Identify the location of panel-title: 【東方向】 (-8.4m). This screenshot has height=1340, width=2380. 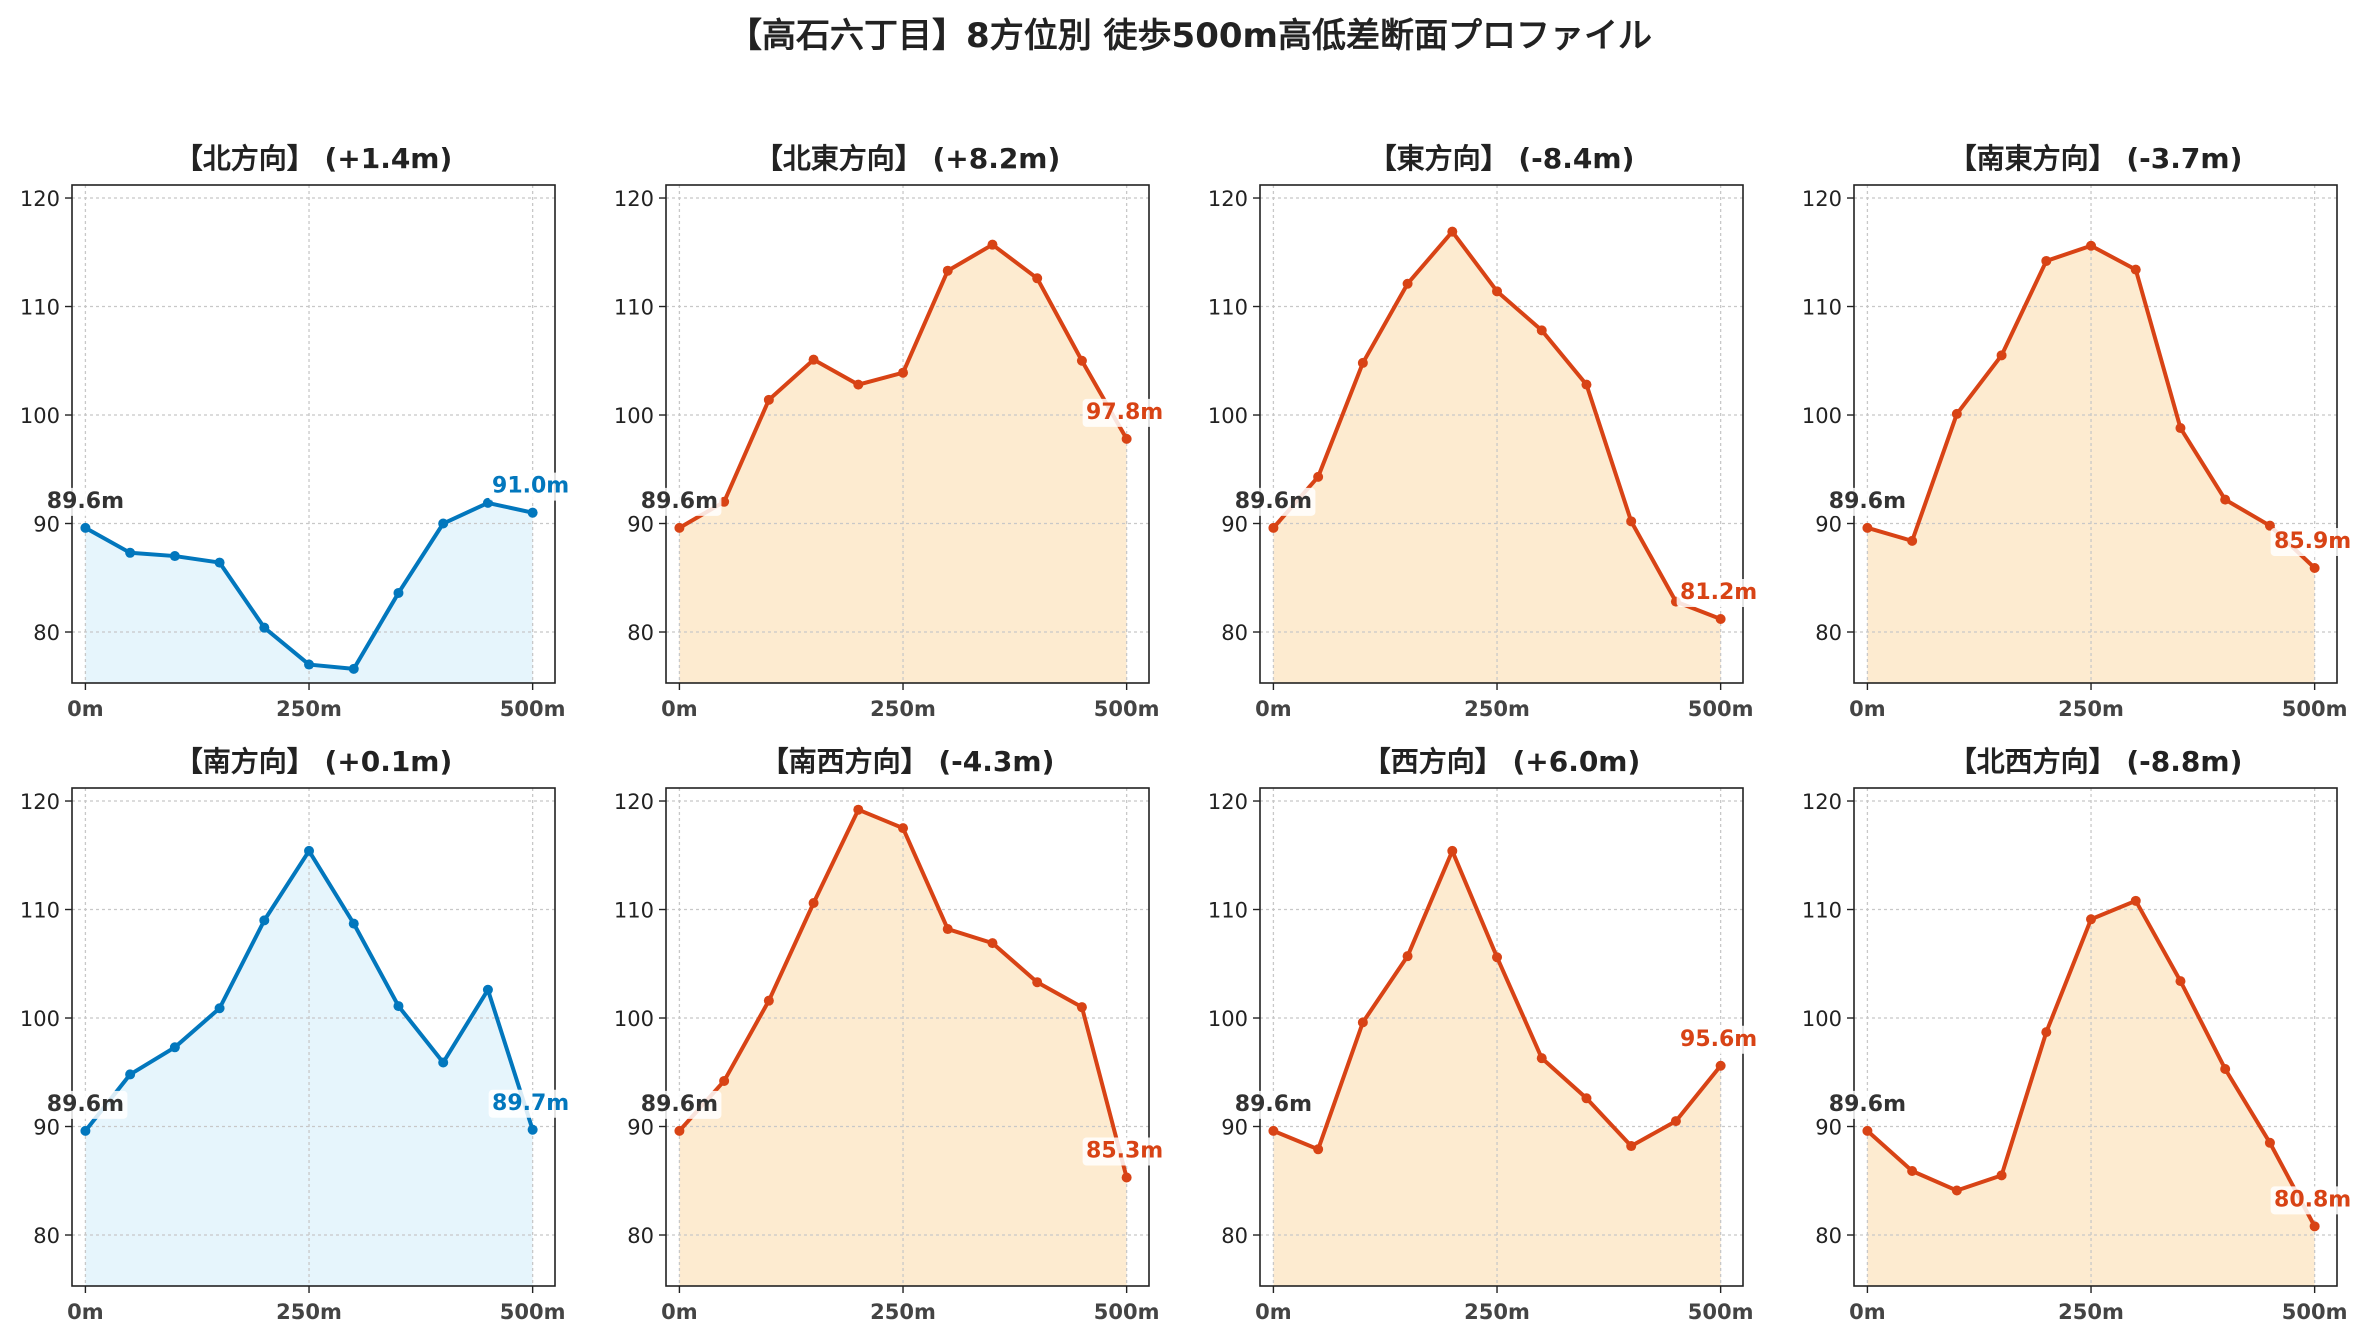
(1502, 158).